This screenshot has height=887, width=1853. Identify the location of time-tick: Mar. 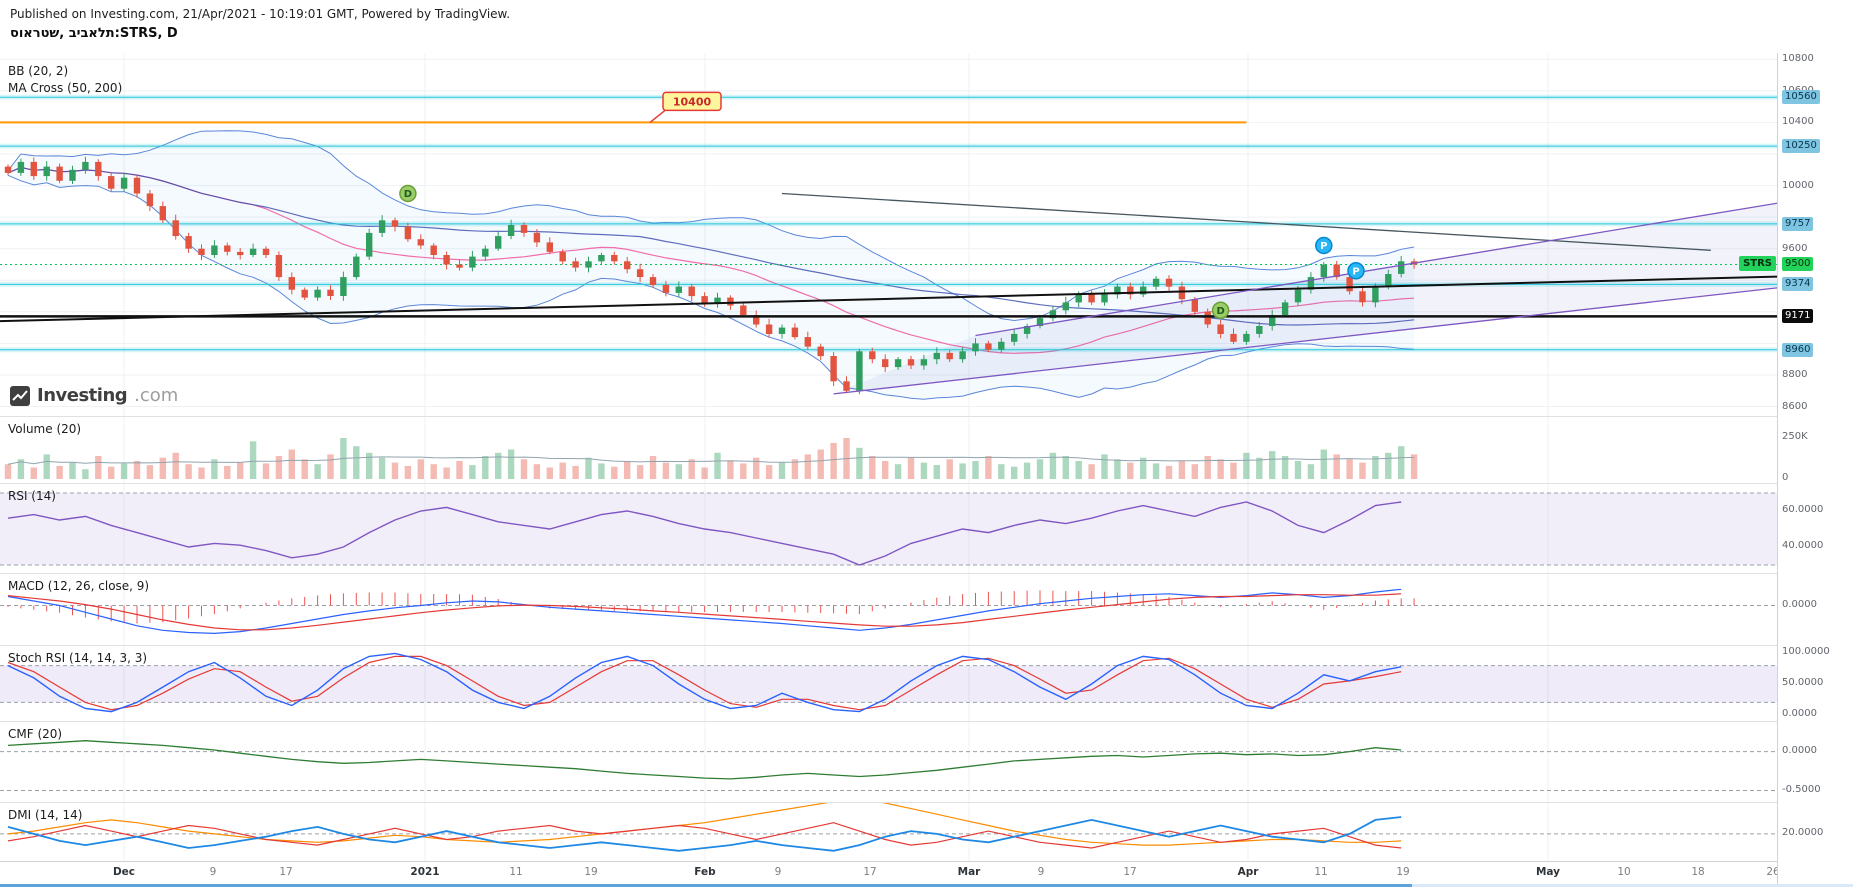
(969, 872).